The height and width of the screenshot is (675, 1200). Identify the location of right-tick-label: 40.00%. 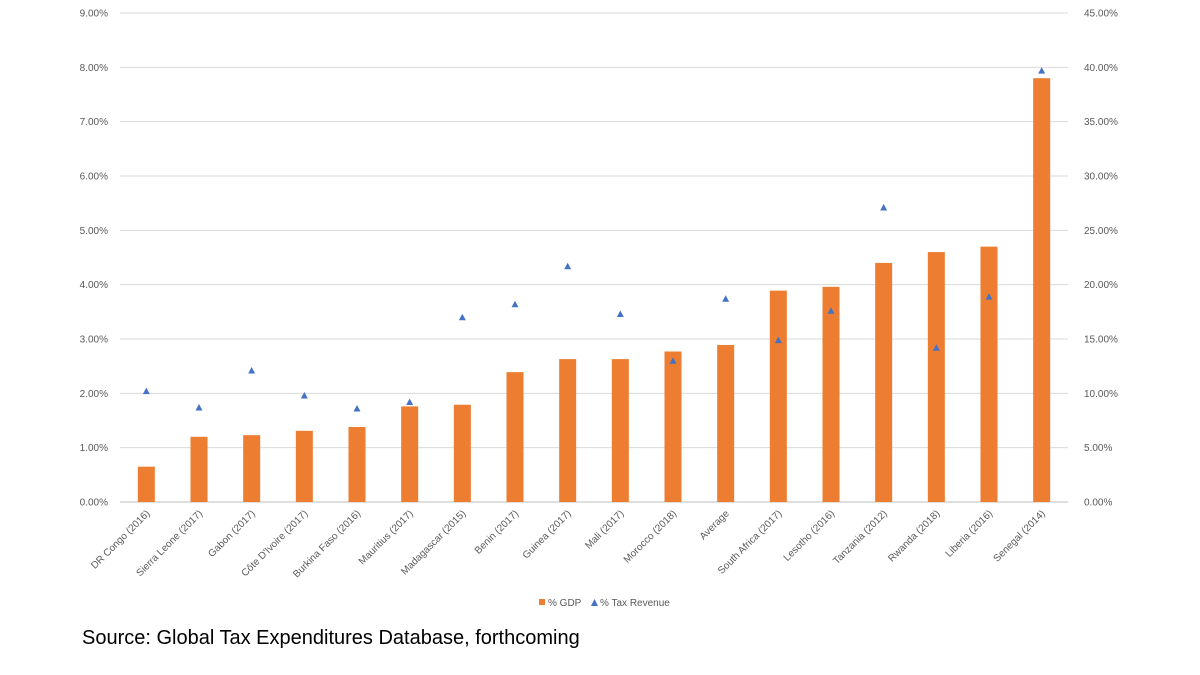
(1101, 68).